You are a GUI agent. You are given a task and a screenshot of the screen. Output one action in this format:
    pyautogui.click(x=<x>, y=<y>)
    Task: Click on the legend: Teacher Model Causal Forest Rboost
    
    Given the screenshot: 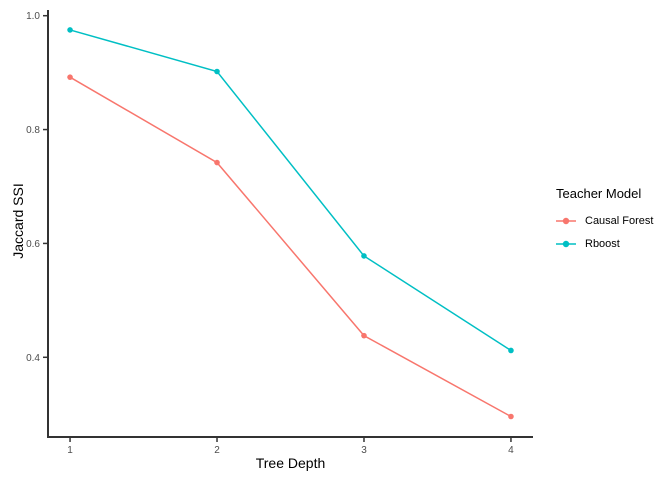 What is the action you would take?
    pyautogui.click(x=604, y=223)
    